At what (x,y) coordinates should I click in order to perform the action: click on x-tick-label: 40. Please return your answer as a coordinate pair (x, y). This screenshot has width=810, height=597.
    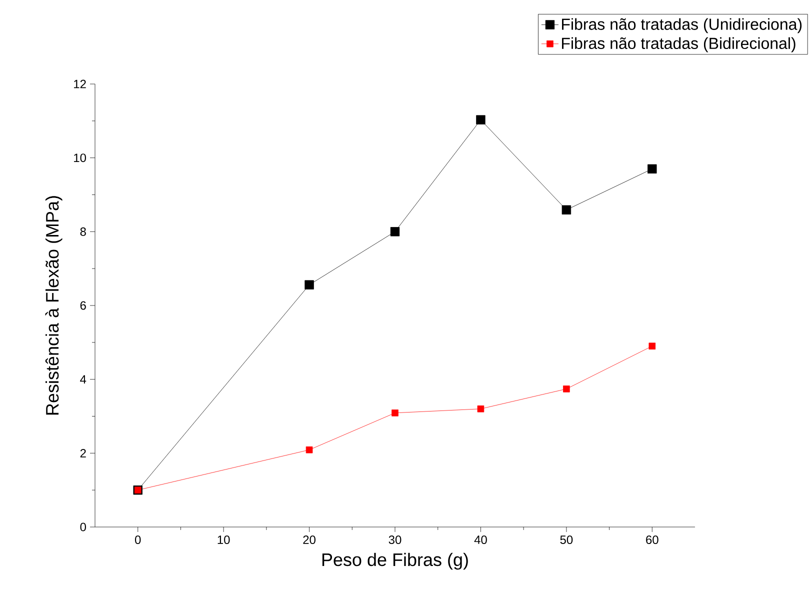
    Looking at the image, I should click on (480, 540).